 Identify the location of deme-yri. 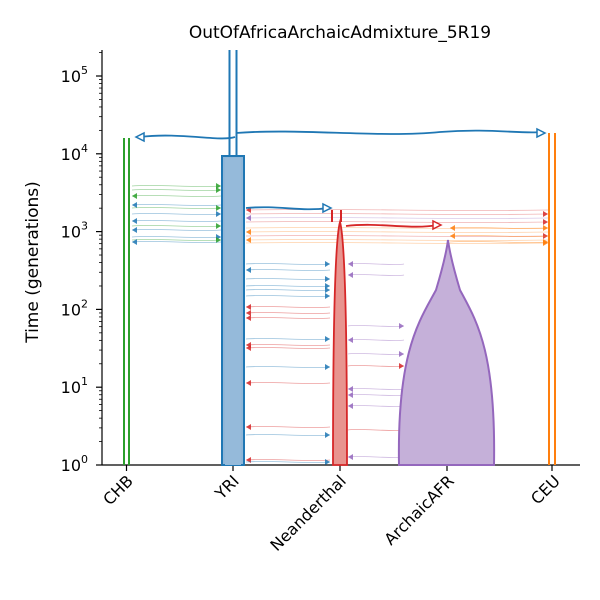
(233, 258).